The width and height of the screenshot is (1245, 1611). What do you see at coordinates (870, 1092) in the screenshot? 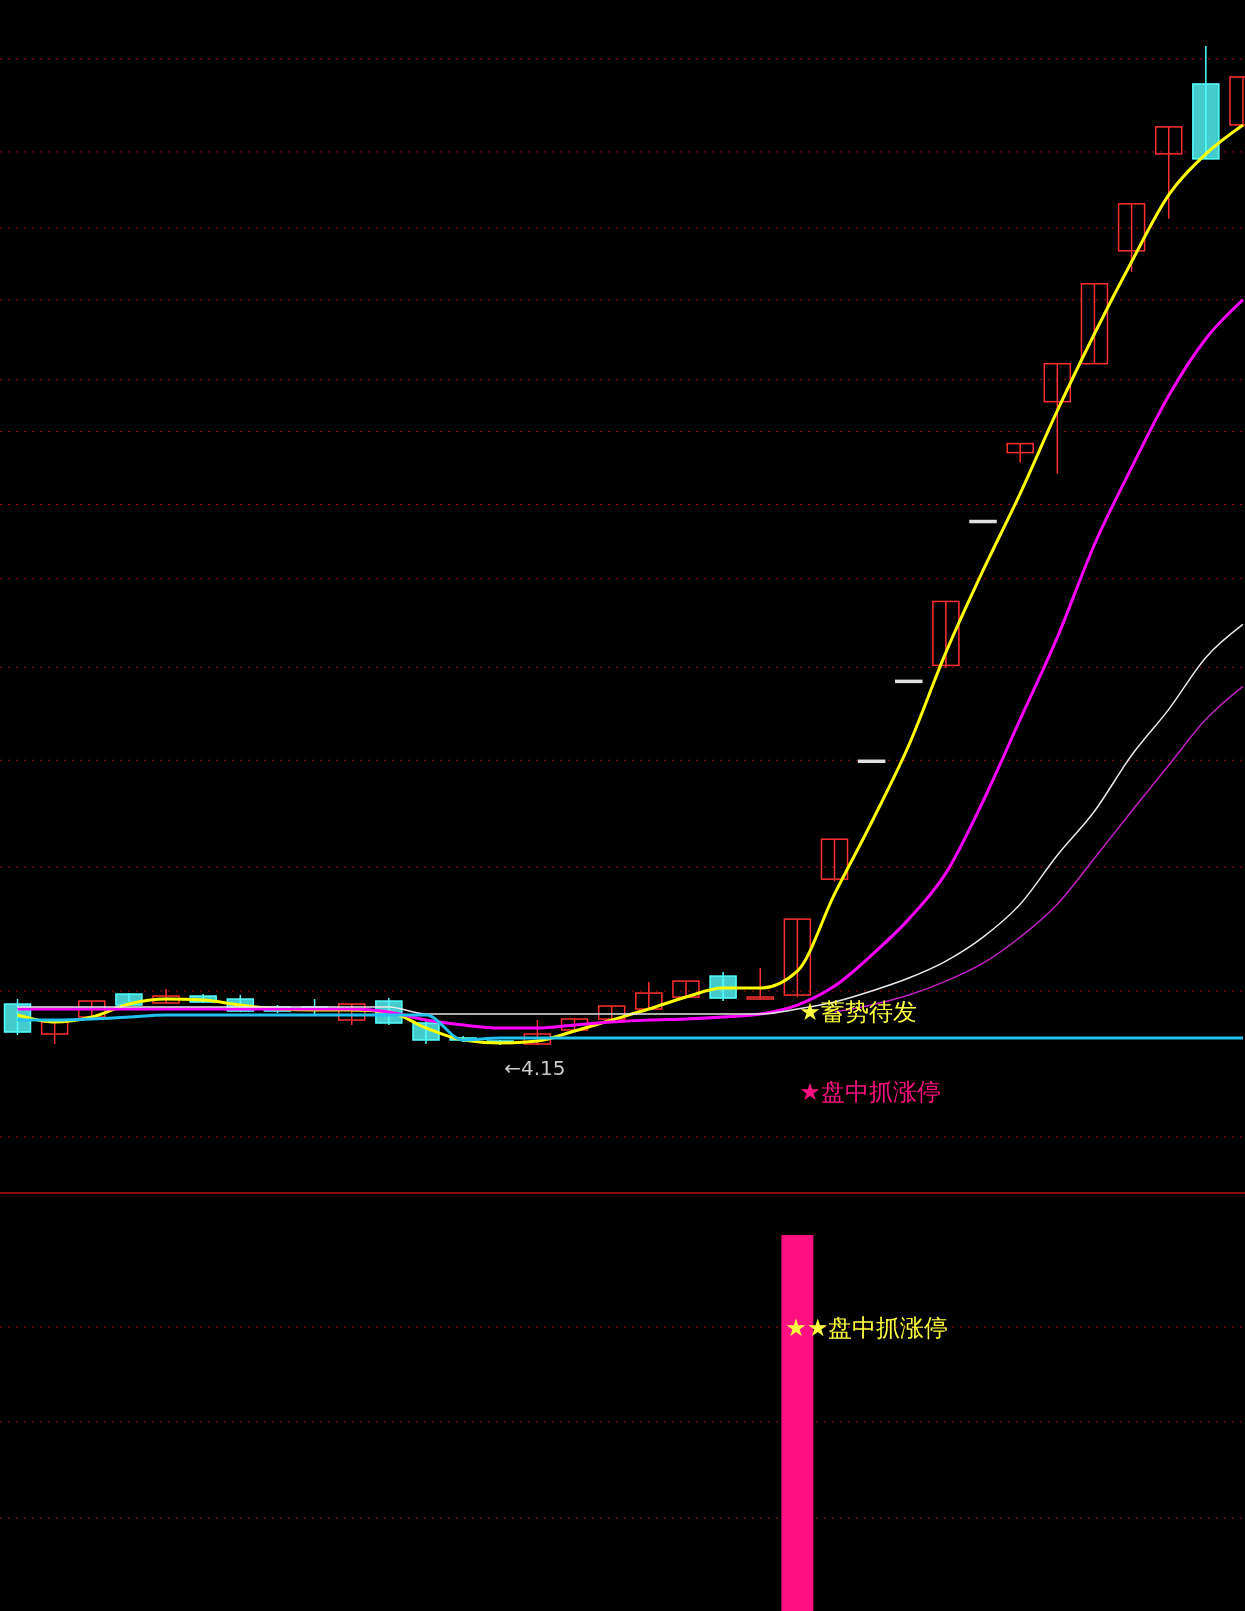
I see `text: ★盘中抓涨停` at bounding box center [870, 1092].